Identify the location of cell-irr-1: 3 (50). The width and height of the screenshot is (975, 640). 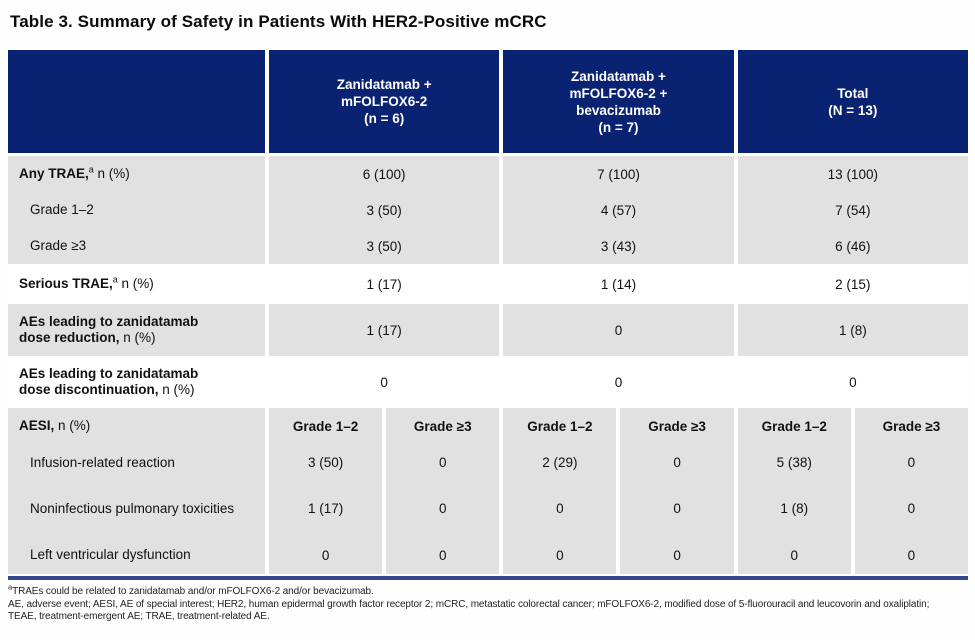
(326, 462).